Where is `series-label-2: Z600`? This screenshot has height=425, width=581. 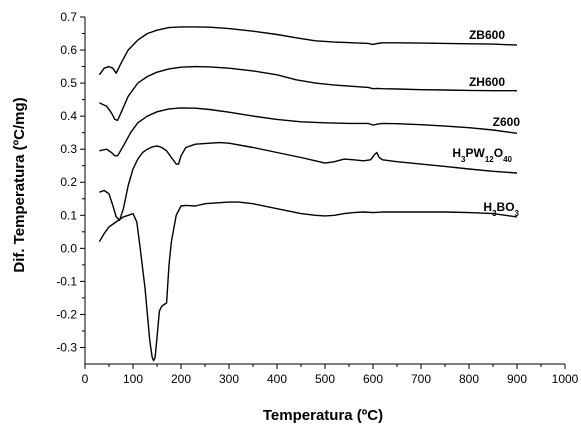 series-label-2: Z600 is located at coordinates (507, 122).